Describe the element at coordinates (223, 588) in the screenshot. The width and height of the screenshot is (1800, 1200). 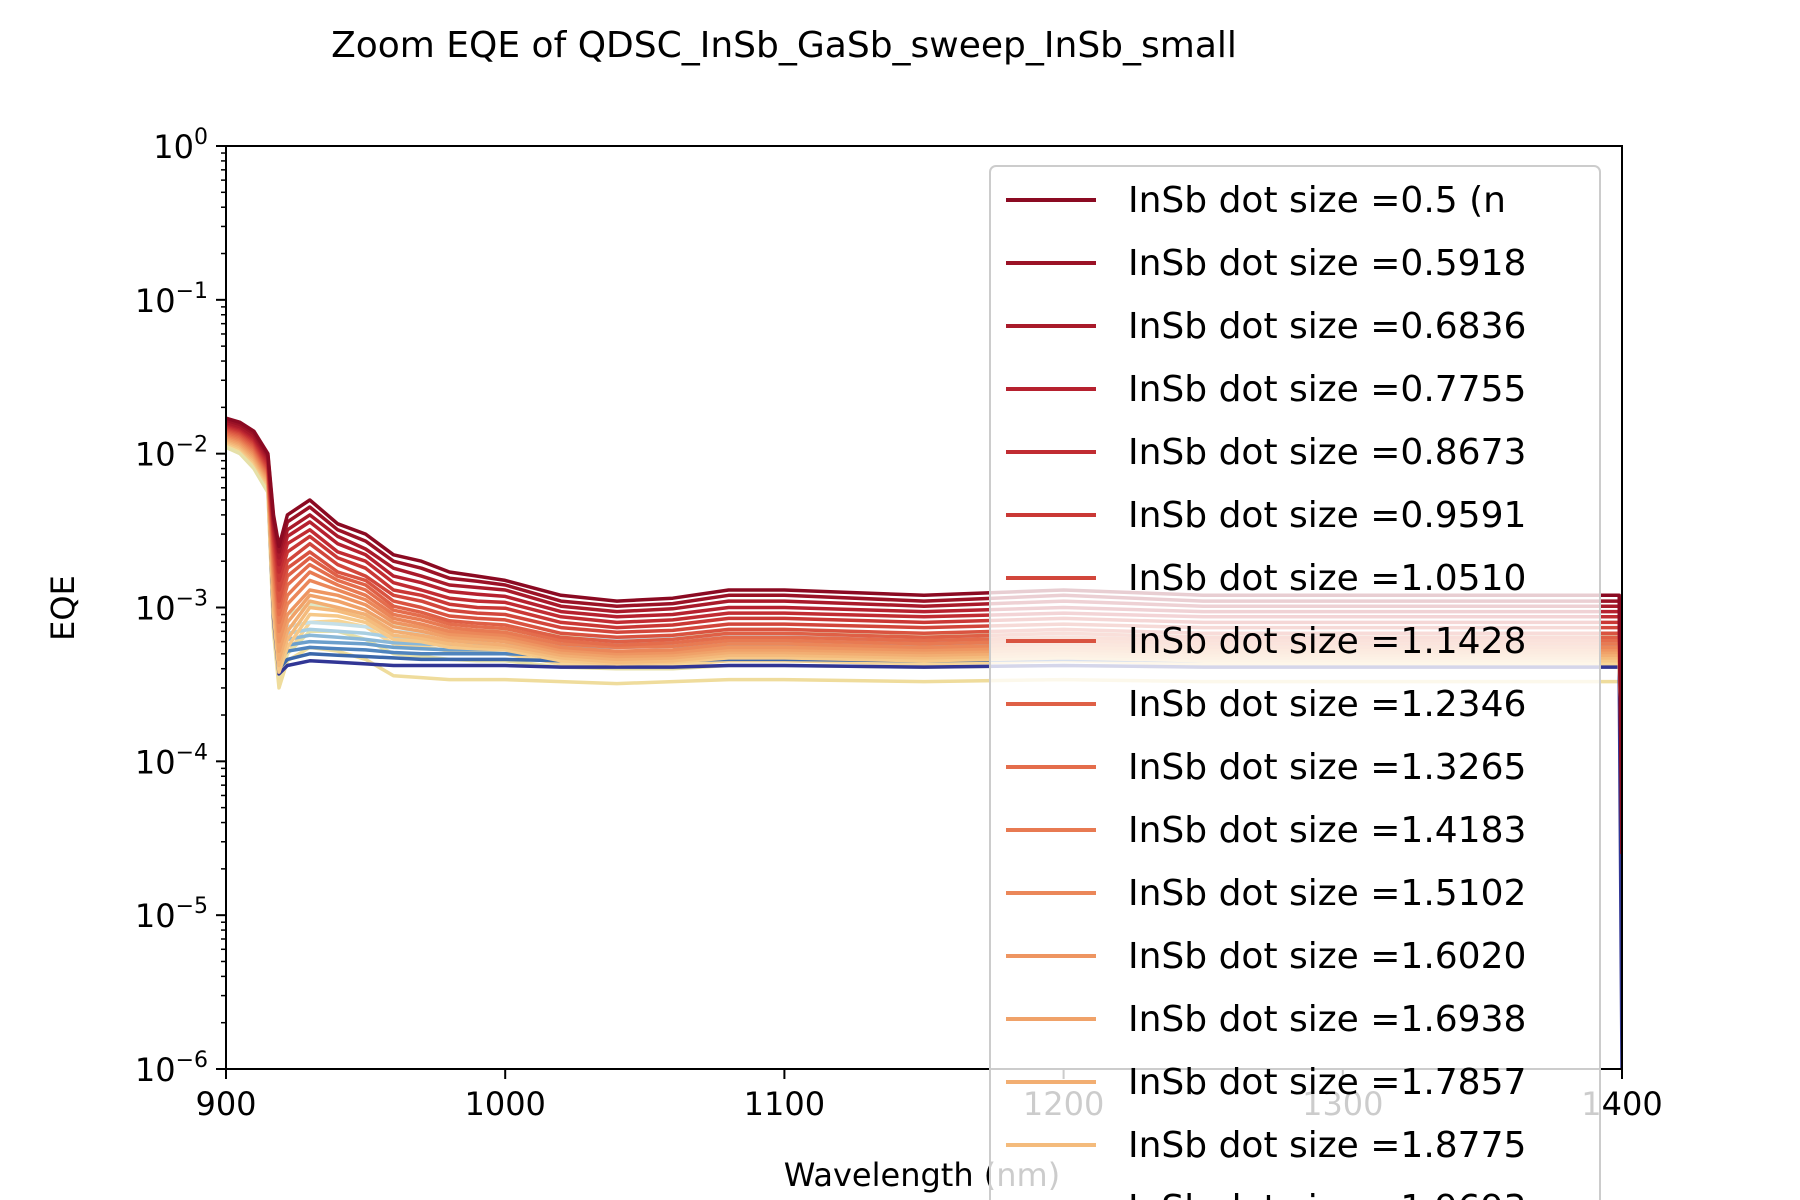
I see `y-minor-ticks` at that location.